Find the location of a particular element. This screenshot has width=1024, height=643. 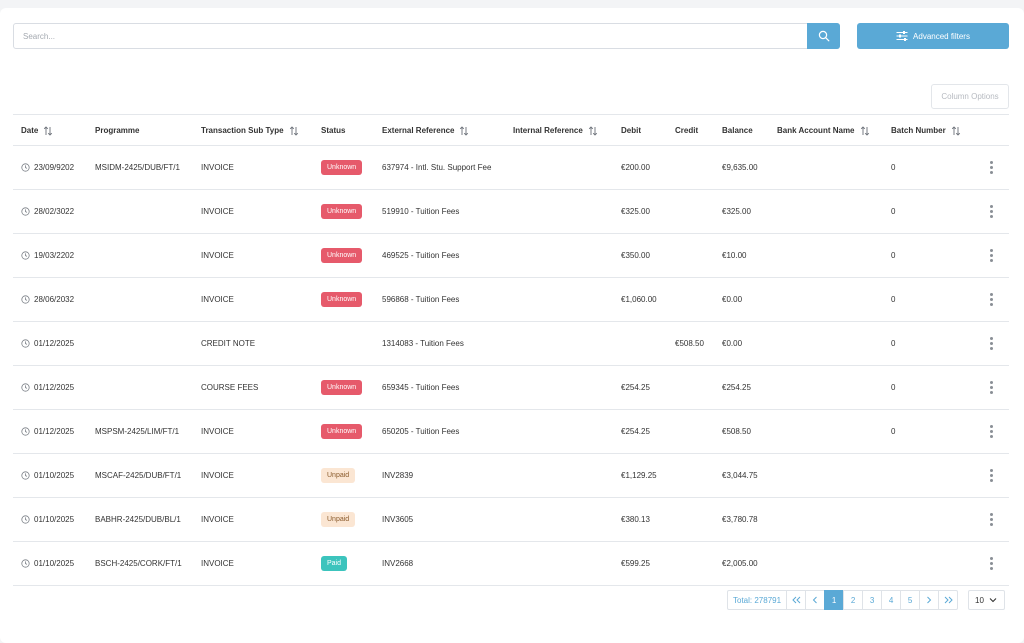

column-options-button: Column Options is located at coordinates (970, 96).